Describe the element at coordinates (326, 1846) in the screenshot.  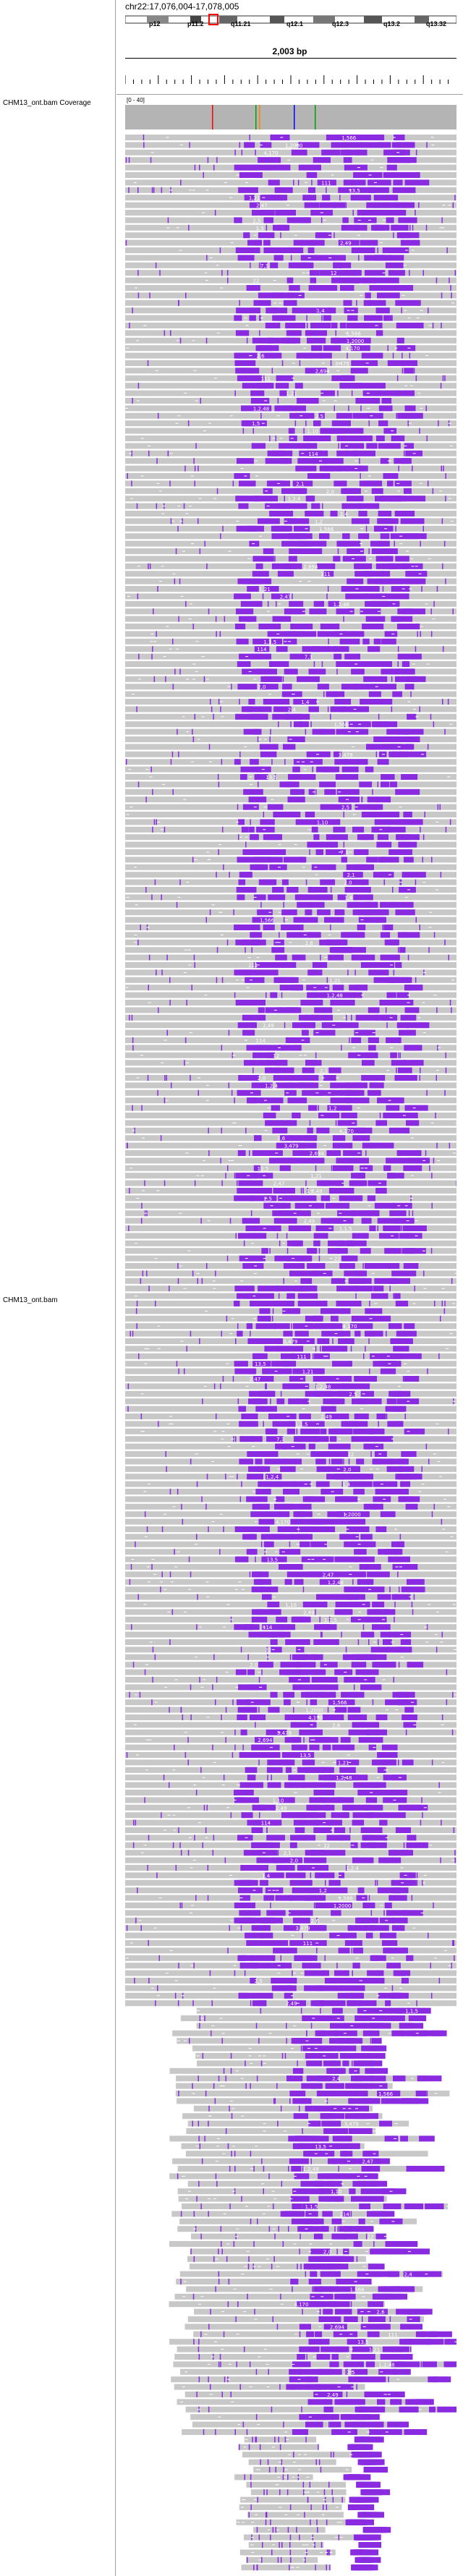
I see `insertion-size-label: 22` at that location.